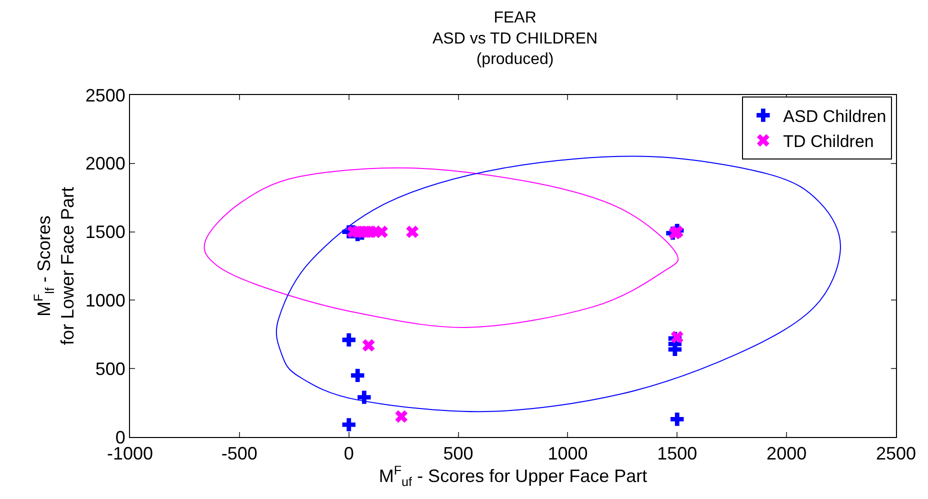 The width and height of the screenshot is (928, 499). What do you see at coordinates (105, 232) in the screenshot?
I see `y-tick-label: 1500` at bounding box center [105, 232].